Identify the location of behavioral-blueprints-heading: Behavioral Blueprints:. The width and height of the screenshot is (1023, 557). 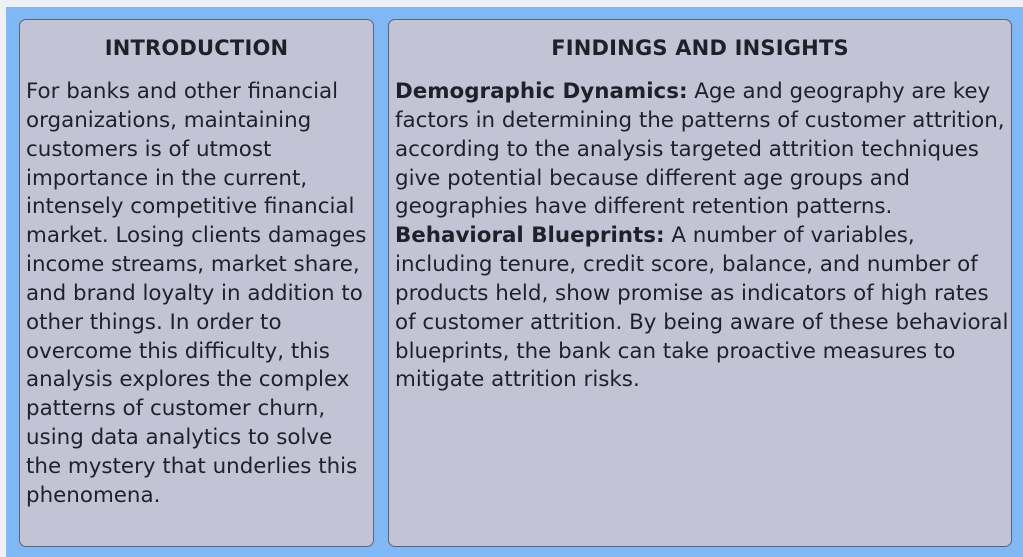
(530, 236).